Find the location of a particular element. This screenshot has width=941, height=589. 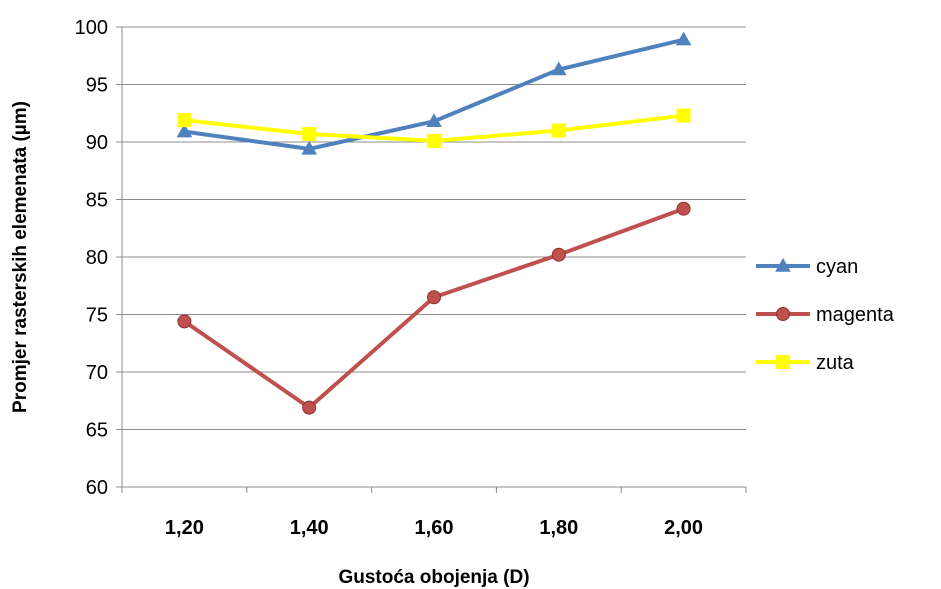

legend-label: cyan is located at coordinates (837, 267).